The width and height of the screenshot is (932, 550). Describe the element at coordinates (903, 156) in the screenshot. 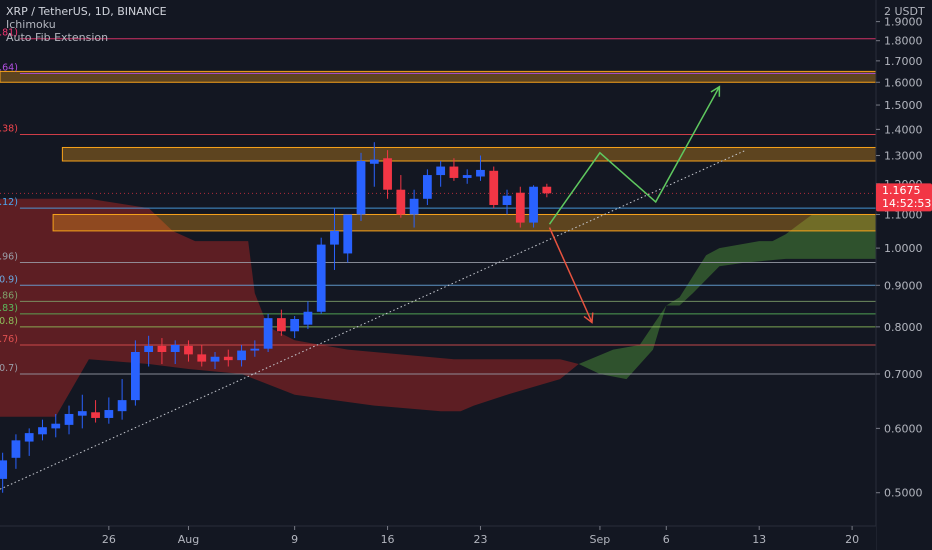

I see `price-tick-label-9: 1.3000` at that location.